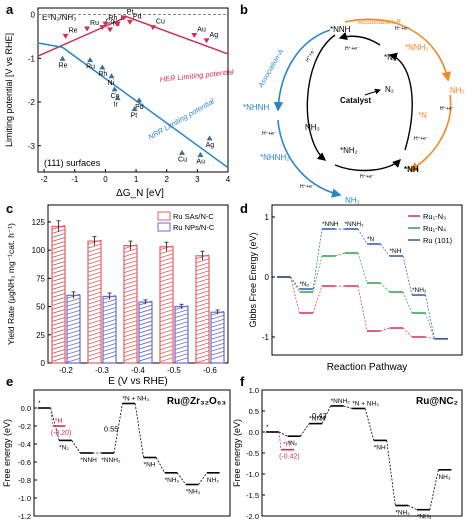 The width and height of the screenshot is (474, 526). Describe the element at coordinates (39, 250) in the screenshot. I see `panel-c-y-tick-label: 100` at that location.